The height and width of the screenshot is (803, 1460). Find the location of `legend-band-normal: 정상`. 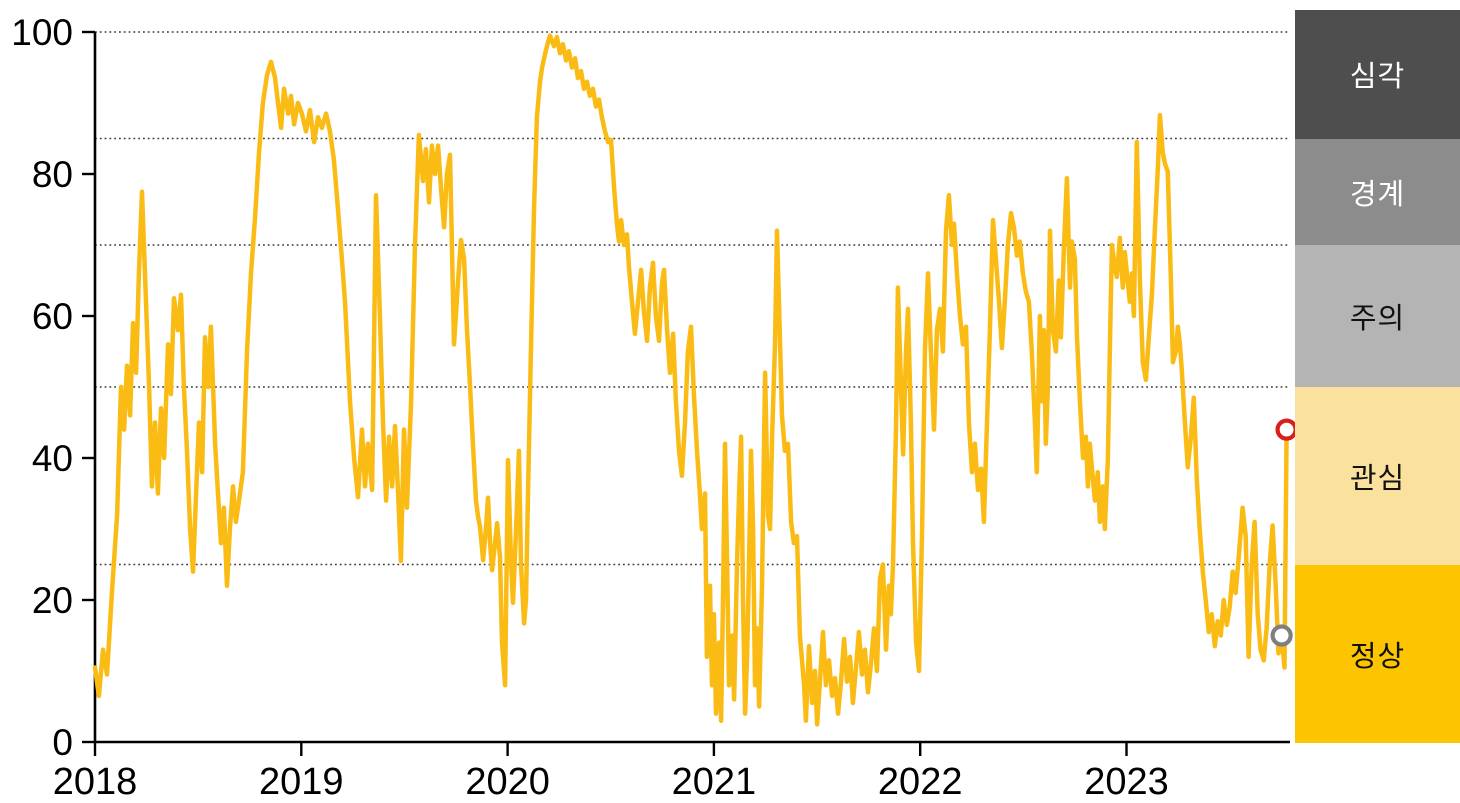

legend-band-normal: 정상 is located at coordinates (1377, 653).